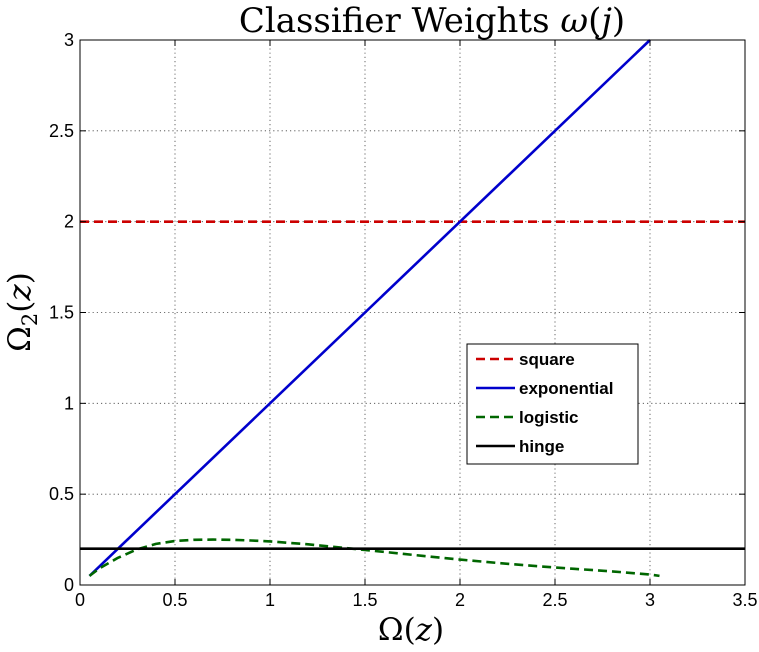 This screenshot has height=652, width=759. Describe the element at coordinates (69, 40) in the screenshot. I see `y-tick-label: 3` at that location.